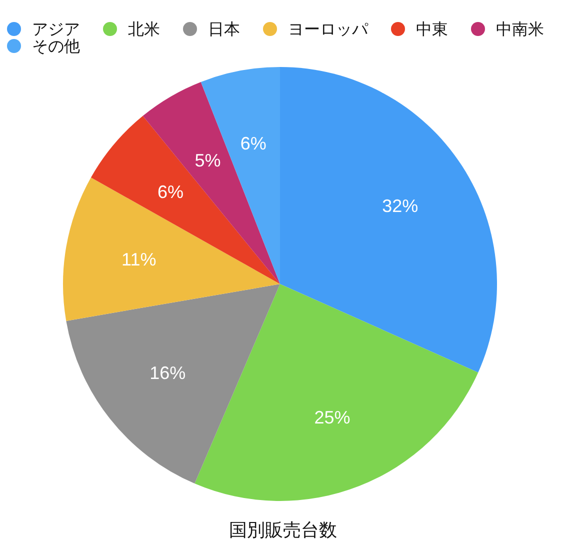  I want to click on legend-label: 北米, so click(144, 29).